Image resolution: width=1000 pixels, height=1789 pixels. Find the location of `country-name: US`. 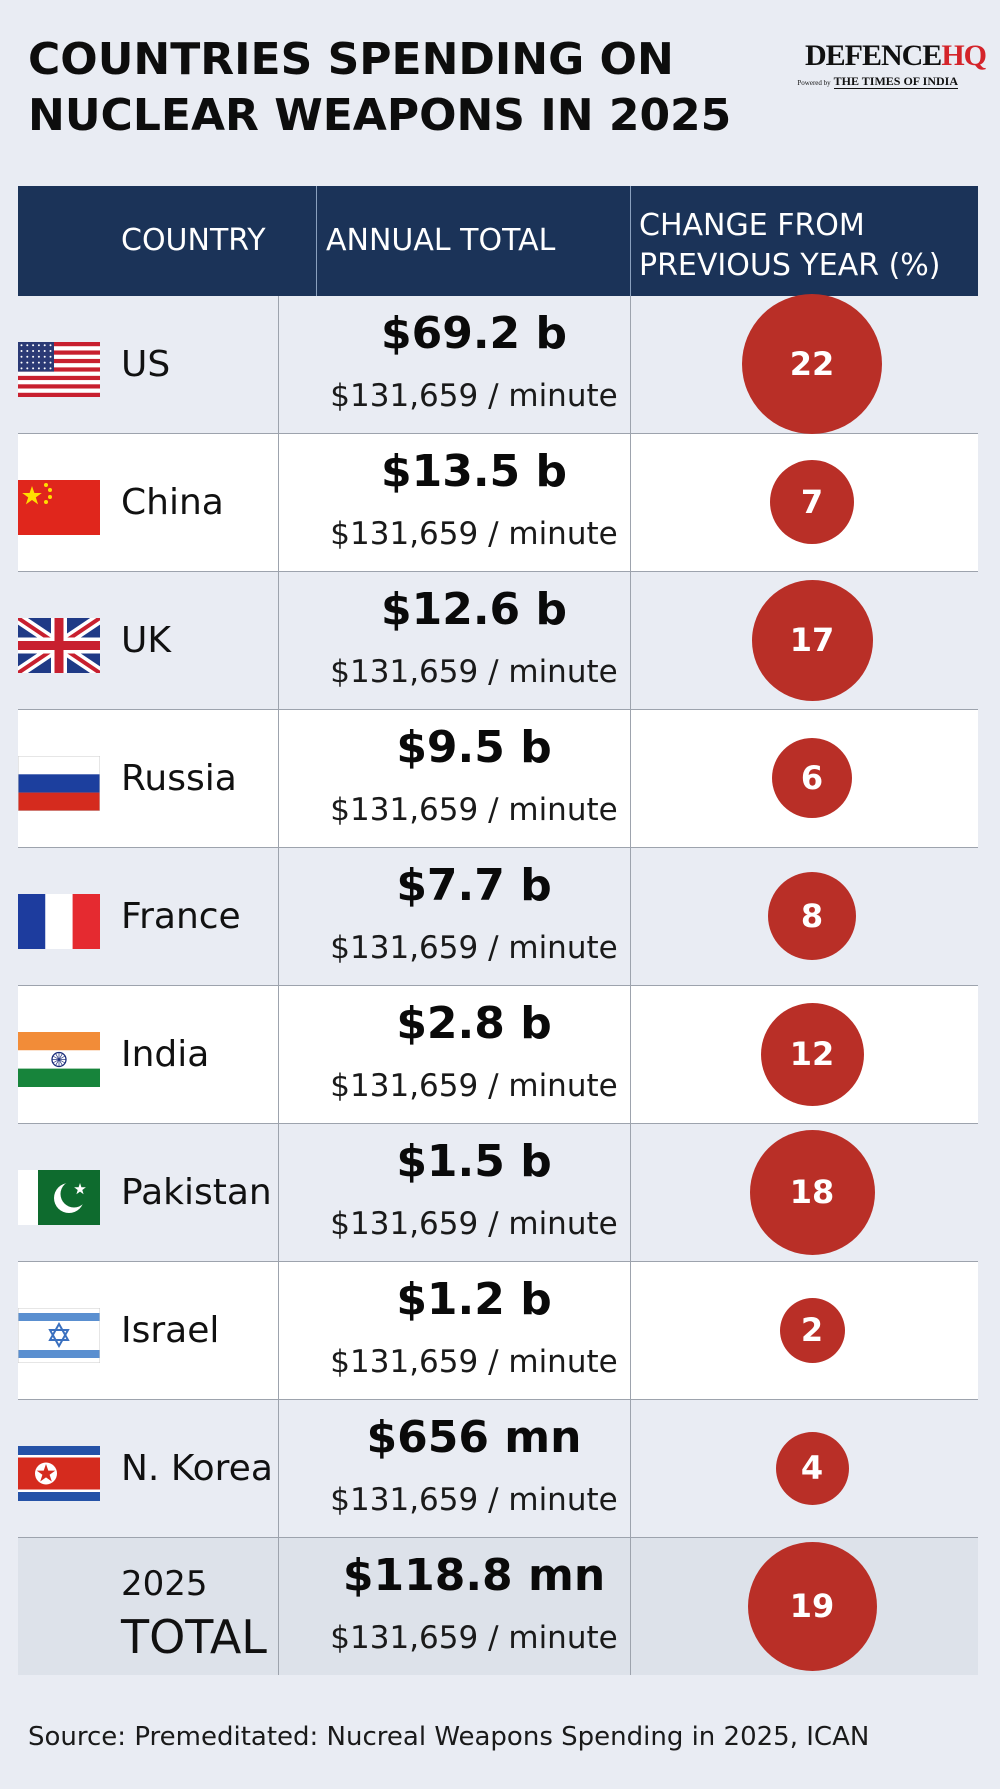

country-name: US is located at coordinates (146, 364).